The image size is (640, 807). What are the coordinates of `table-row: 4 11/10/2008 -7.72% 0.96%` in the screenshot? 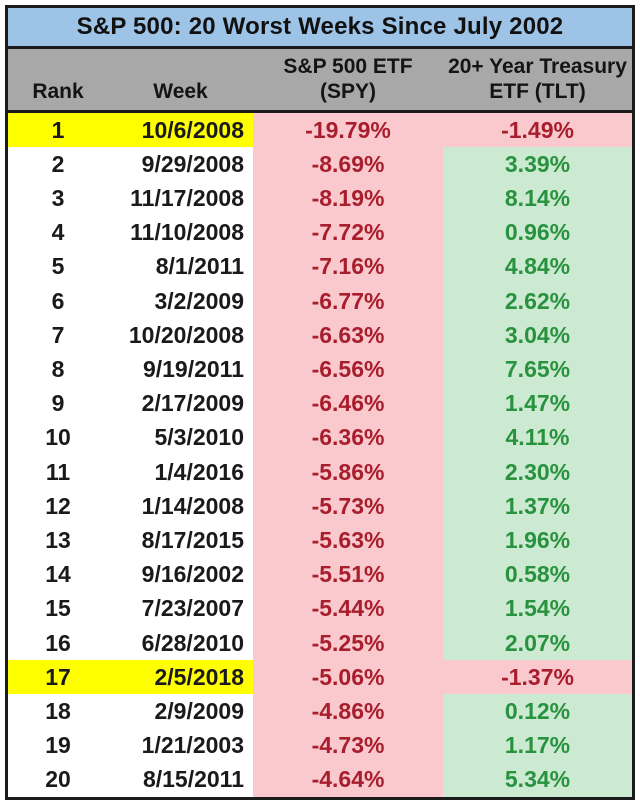 It's located at (320, 232).